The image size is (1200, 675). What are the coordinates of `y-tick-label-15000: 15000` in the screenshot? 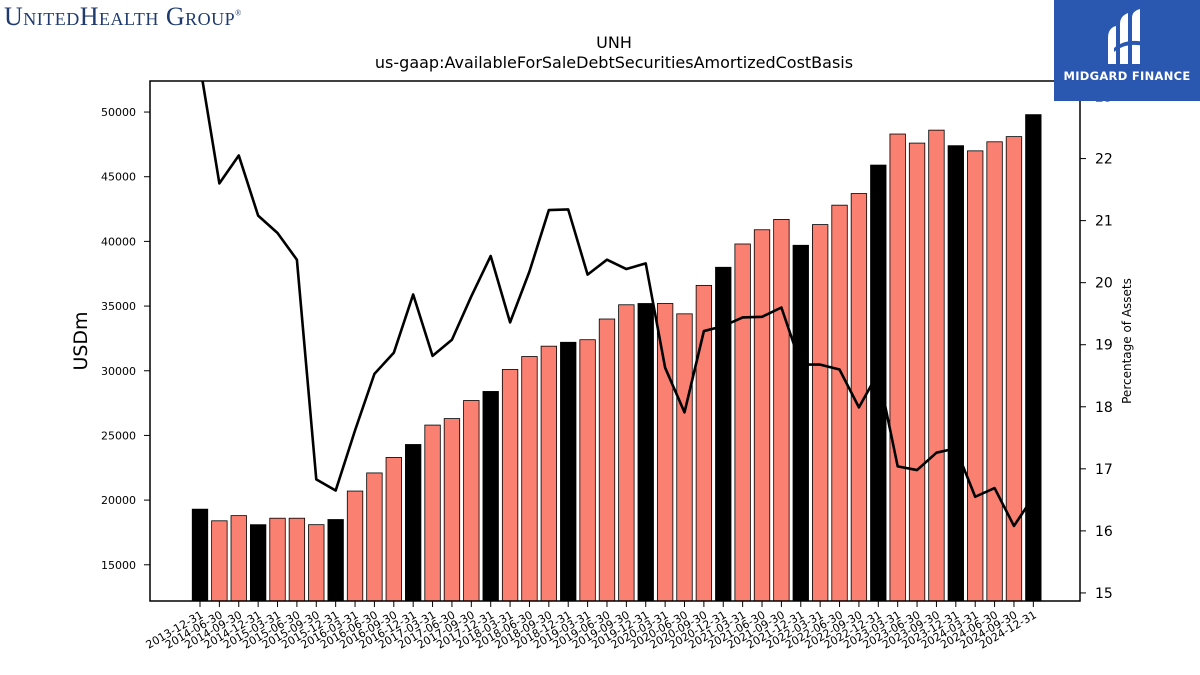 It's located at (118, 565).